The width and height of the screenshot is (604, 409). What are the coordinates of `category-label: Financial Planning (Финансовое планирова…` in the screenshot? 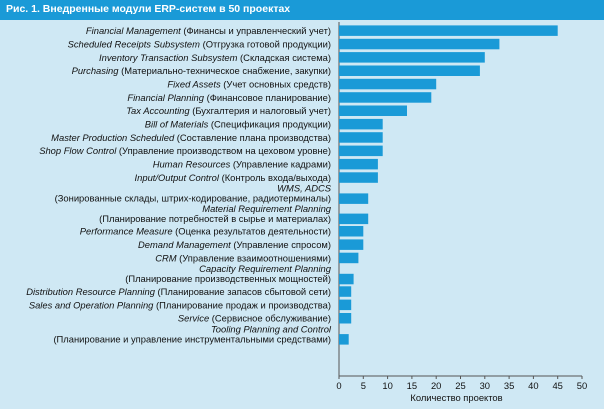 It's located at (229, 97).